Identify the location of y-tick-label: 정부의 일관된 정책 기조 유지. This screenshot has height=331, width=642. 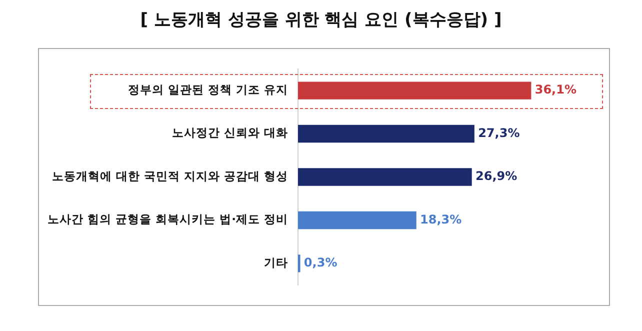
(208, 89).